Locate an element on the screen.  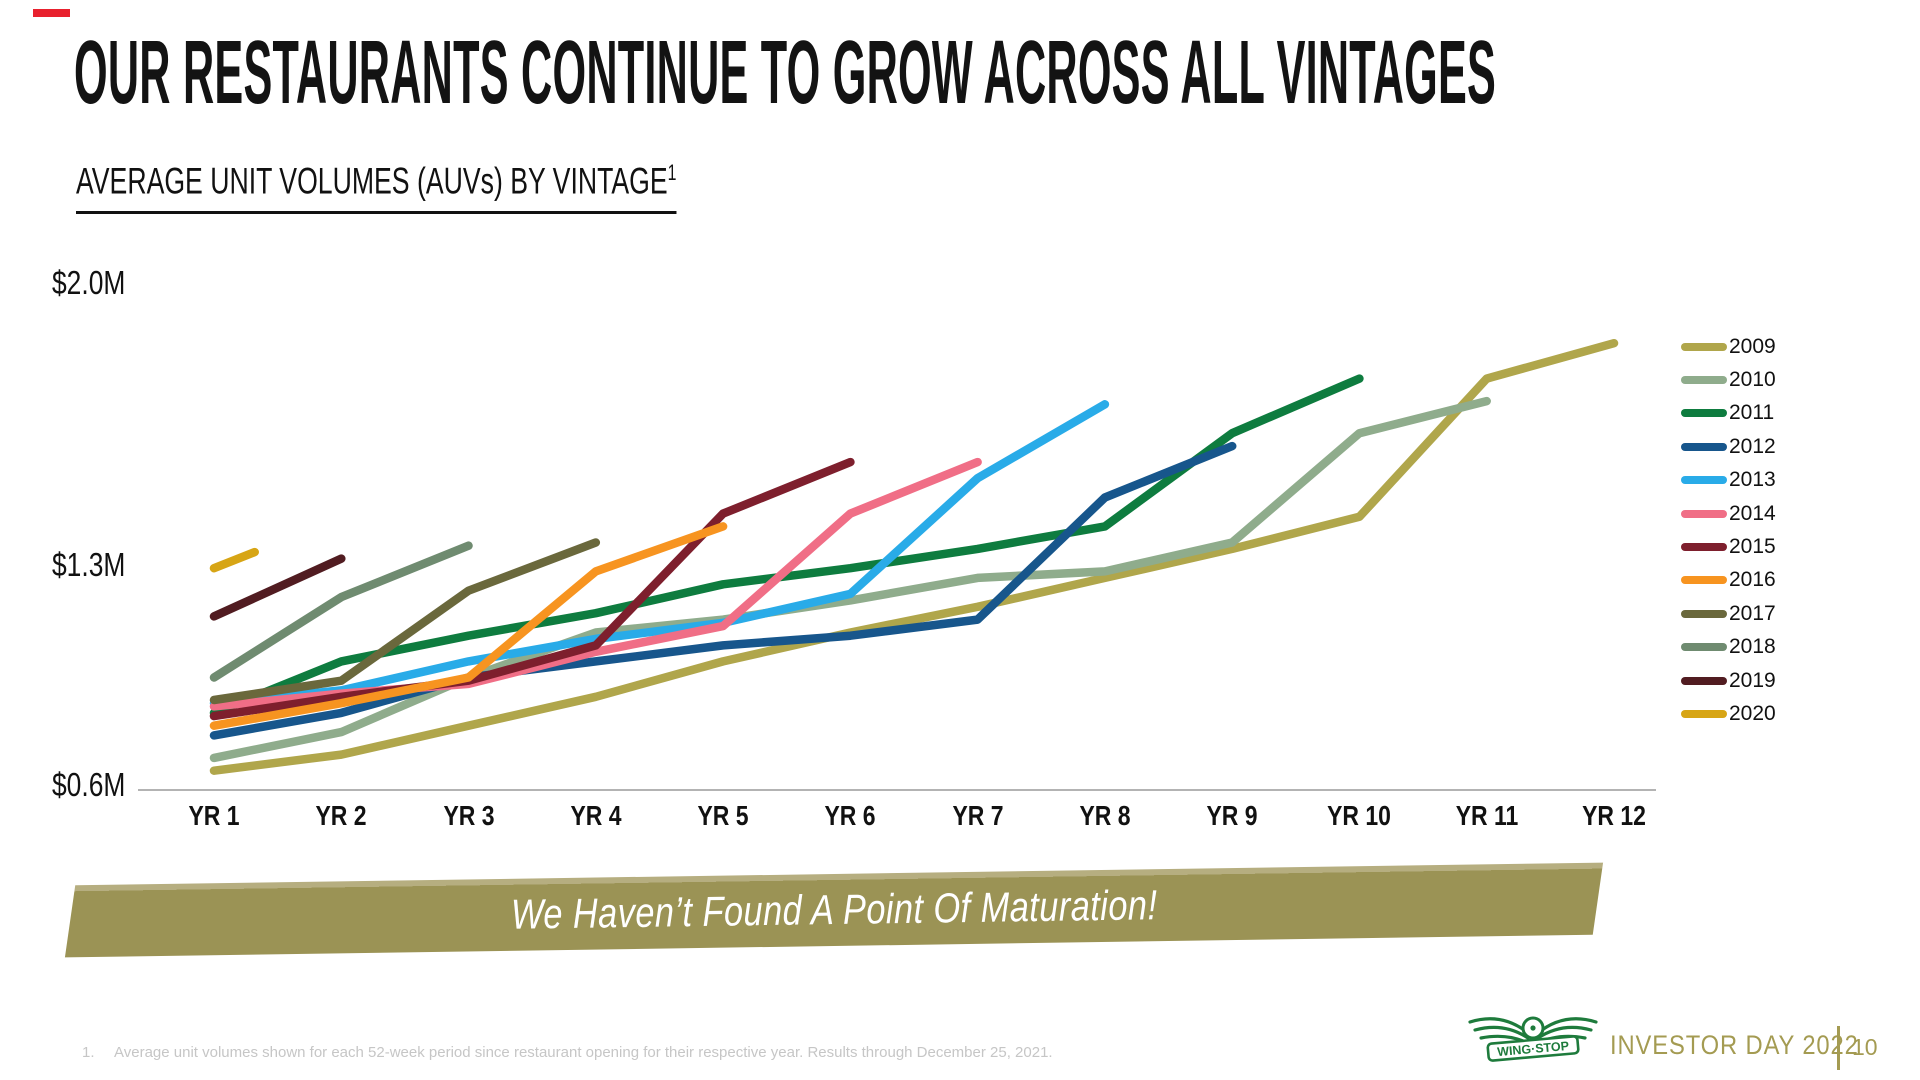
chart-subtitle: AVERAGE UNIT VOLUMES (AUVs) BY VINTAGE1 is located at coordinates (376, 187).